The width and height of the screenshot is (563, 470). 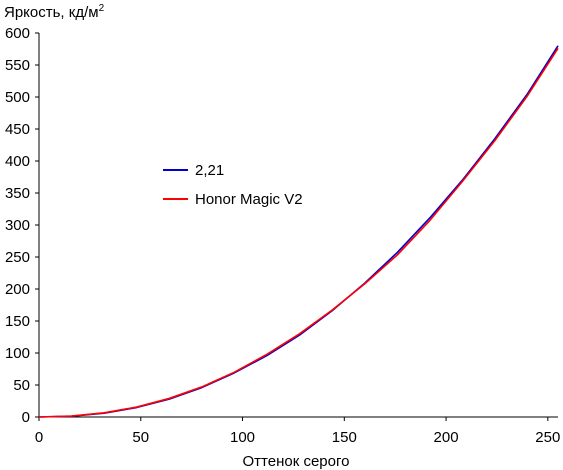 What do you see at coordinates (17, 193) in the screenshot?
I see `y-tick-label: 350` at bounding box center [17, 193].